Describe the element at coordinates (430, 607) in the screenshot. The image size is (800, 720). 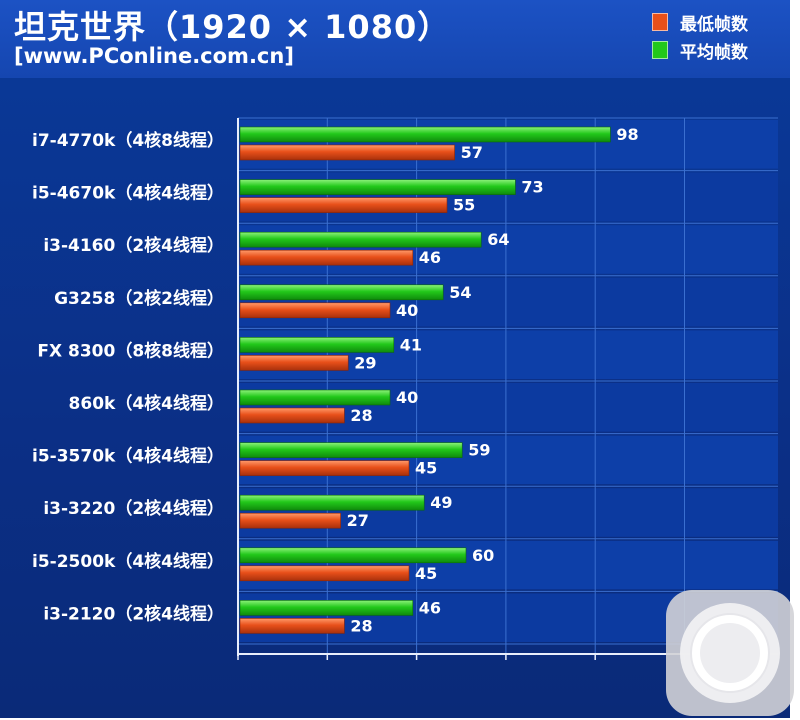
I see `data-label-avg: 46` at that location.